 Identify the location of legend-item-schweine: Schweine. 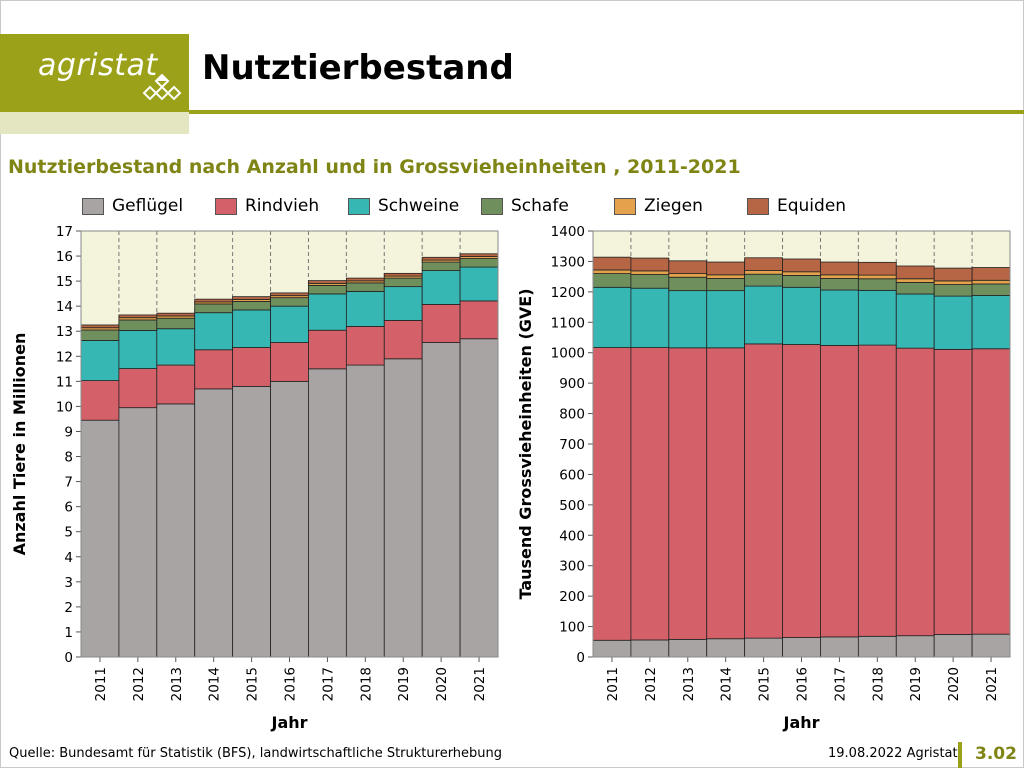
(403, 206).